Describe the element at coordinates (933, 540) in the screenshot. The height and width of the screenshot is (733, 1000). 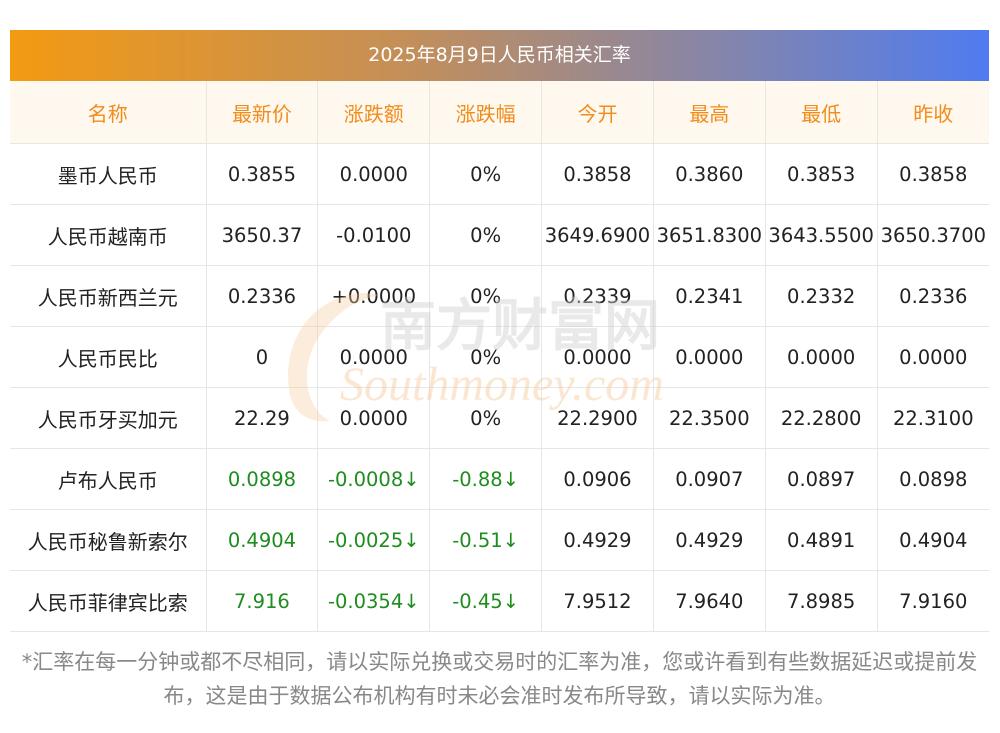
I see `prev-close: 0.4904` at that location.